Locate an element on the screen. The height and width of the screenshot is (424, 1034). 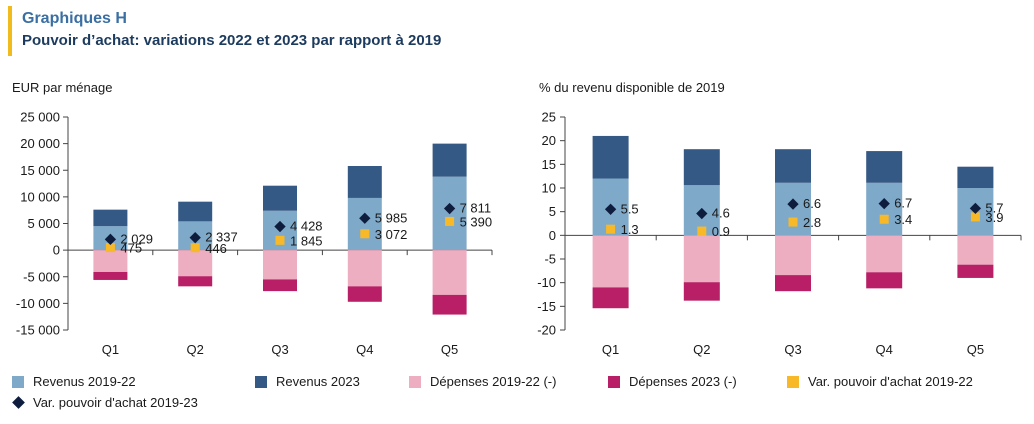
y-tick-label: -10 000 is located at coordinates (38, 303).